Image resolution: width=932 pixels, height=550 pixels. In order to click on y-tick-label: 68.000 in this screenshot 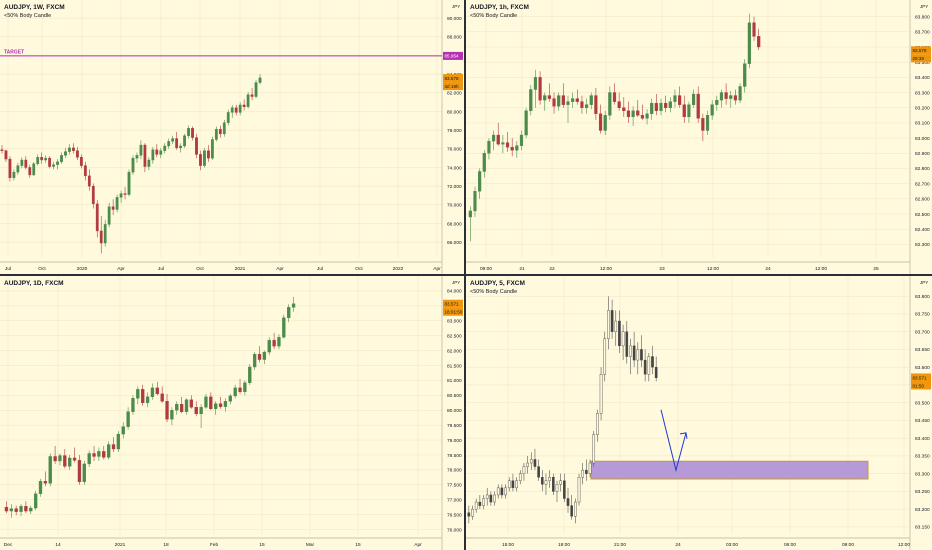, I will do `click(454, 224)`.